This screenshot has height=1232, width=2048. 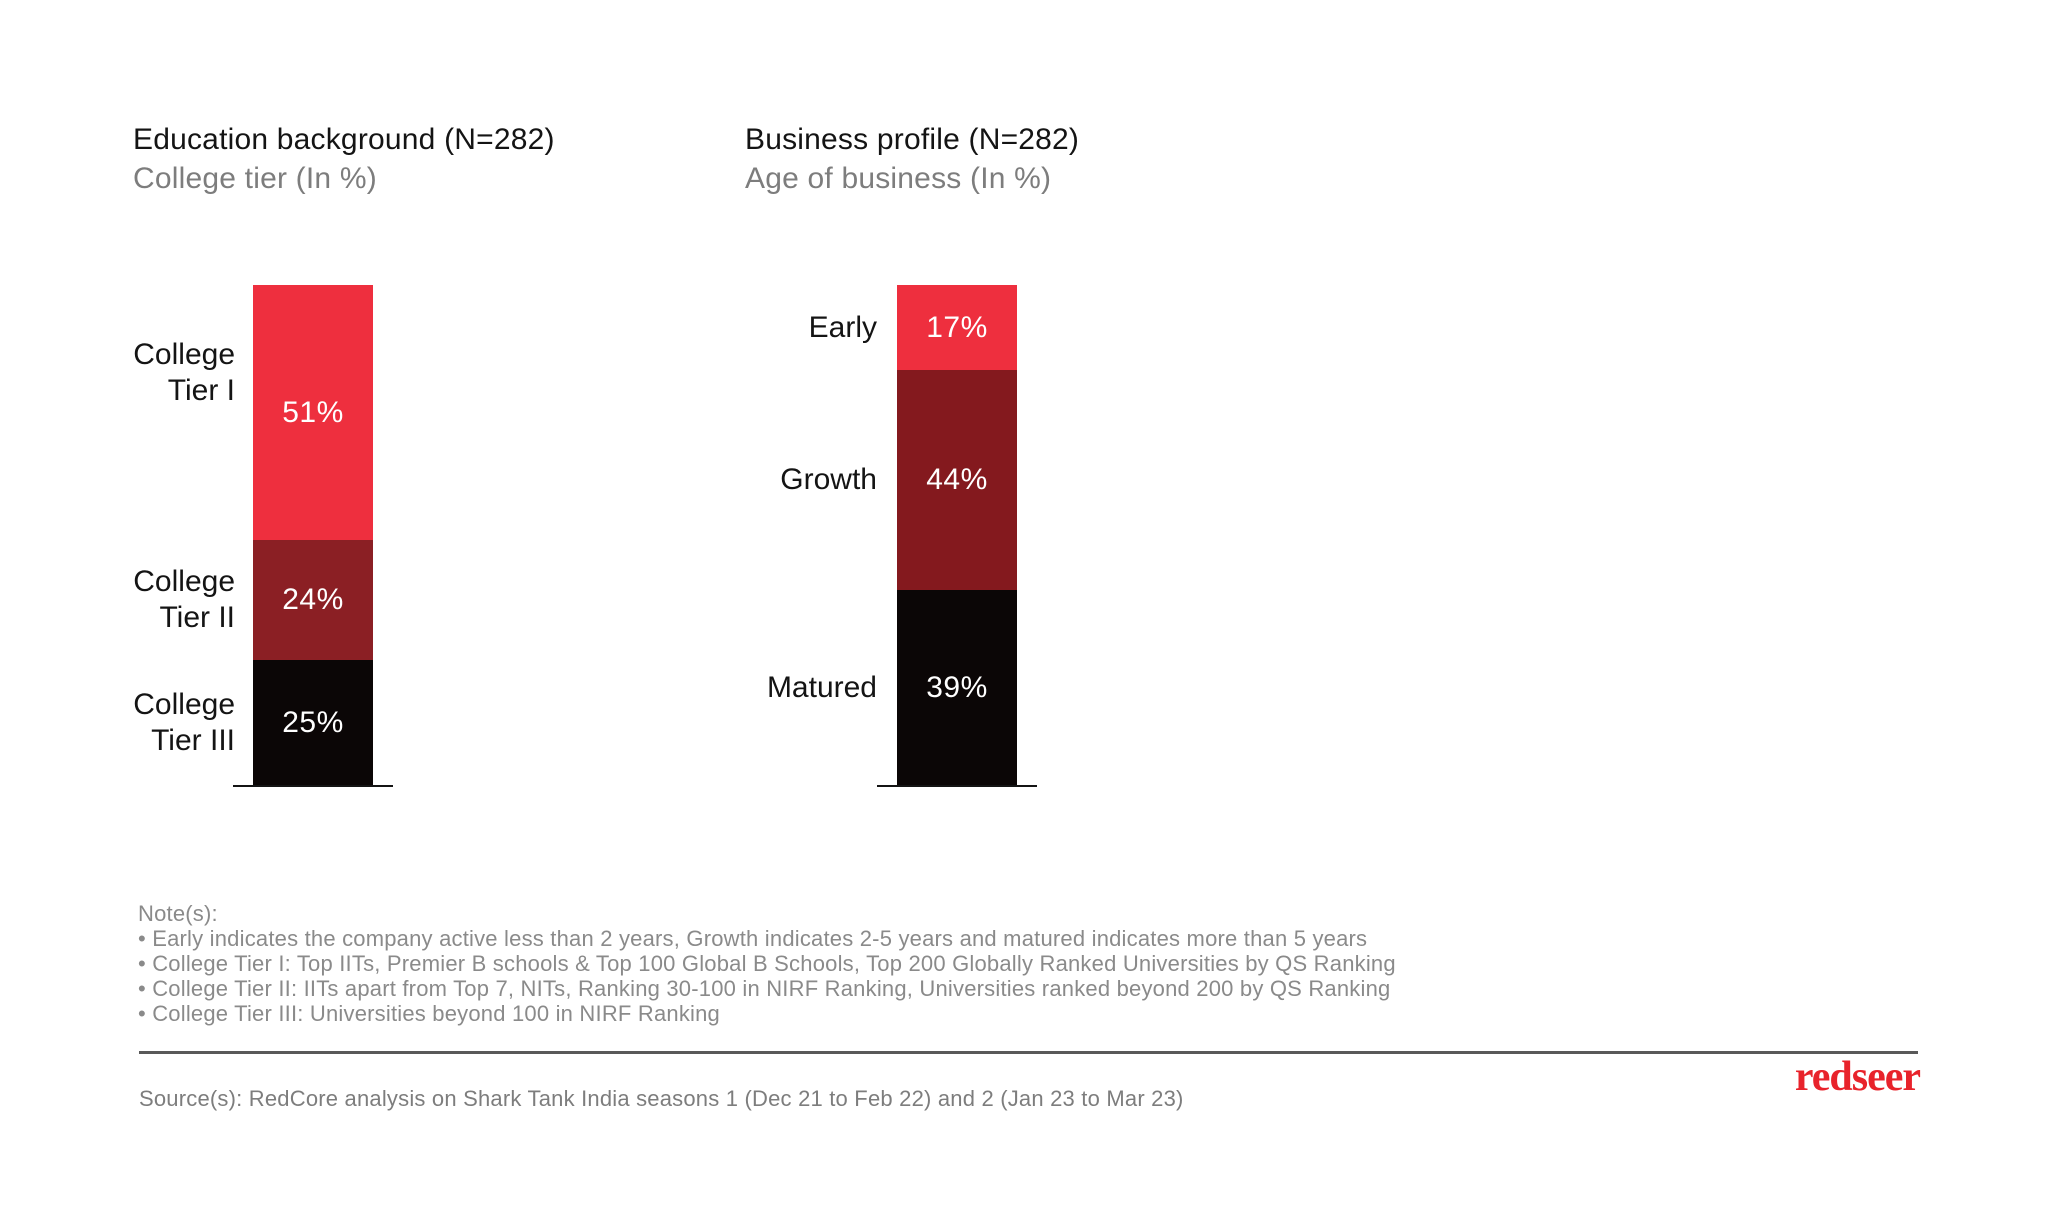 I want to click on bar-segment-value: 25%, so click(x=313, y=722).